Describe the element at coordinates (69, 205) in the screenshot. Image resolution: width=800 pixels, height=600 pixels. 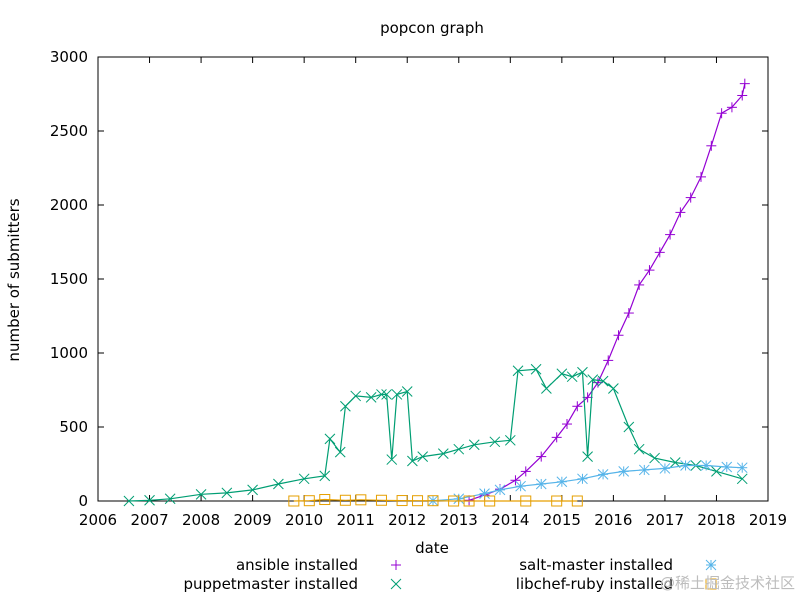
I see `y-tick-label: 2000` at that location.